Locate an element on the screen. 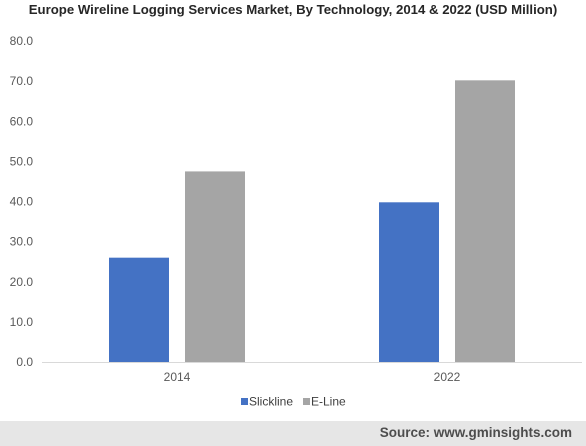 The image size is (586, 446). y-axis-ticks: 0.0 10.0 20.0 30.0 40.0 50.0 60.0 70.0 80.0 is located at coordinates (22, 201).